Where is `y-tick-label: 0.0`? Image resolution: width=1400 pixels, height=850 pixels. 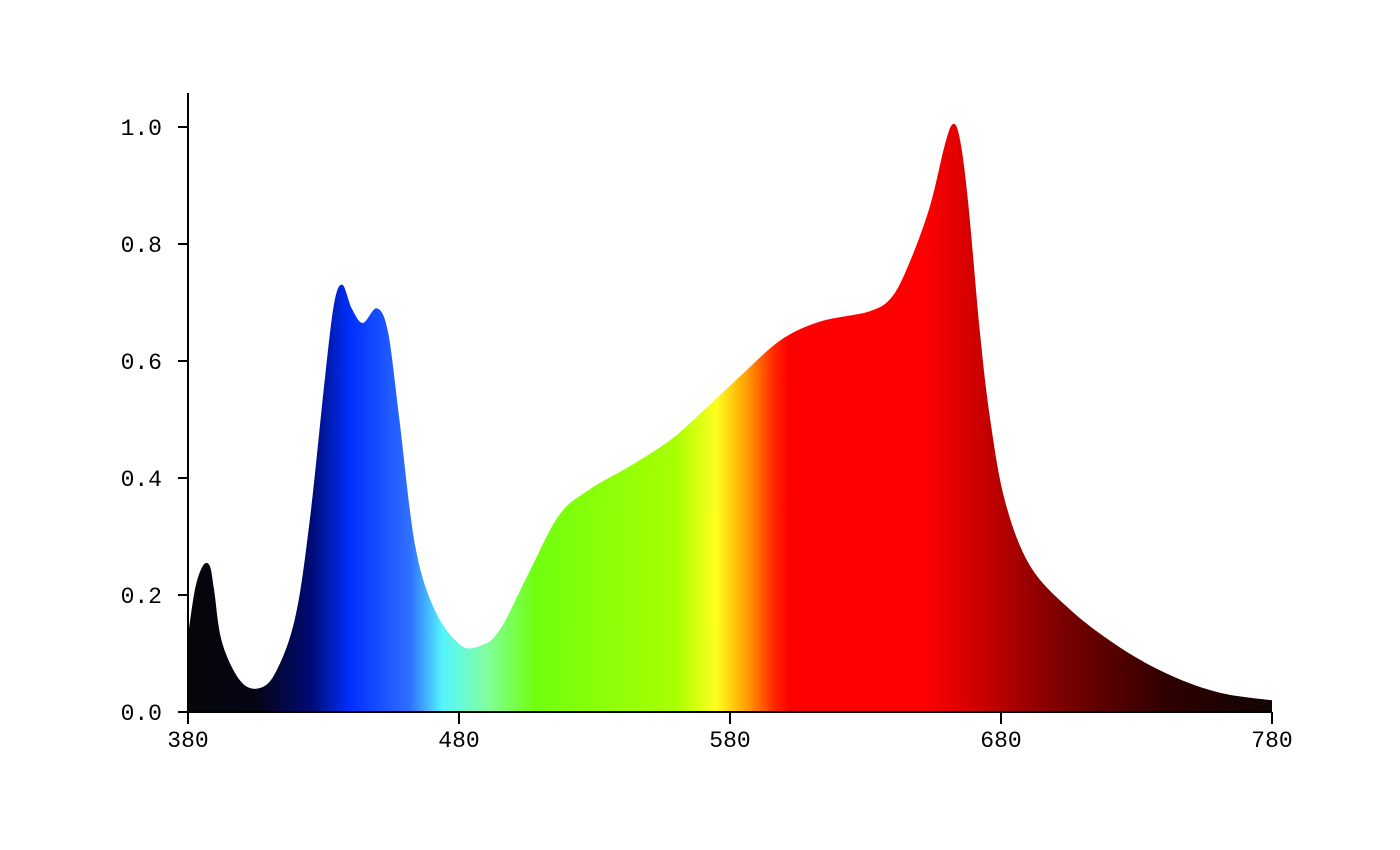 y-tick-label: 0.0 is located at coordinates (141, 714).